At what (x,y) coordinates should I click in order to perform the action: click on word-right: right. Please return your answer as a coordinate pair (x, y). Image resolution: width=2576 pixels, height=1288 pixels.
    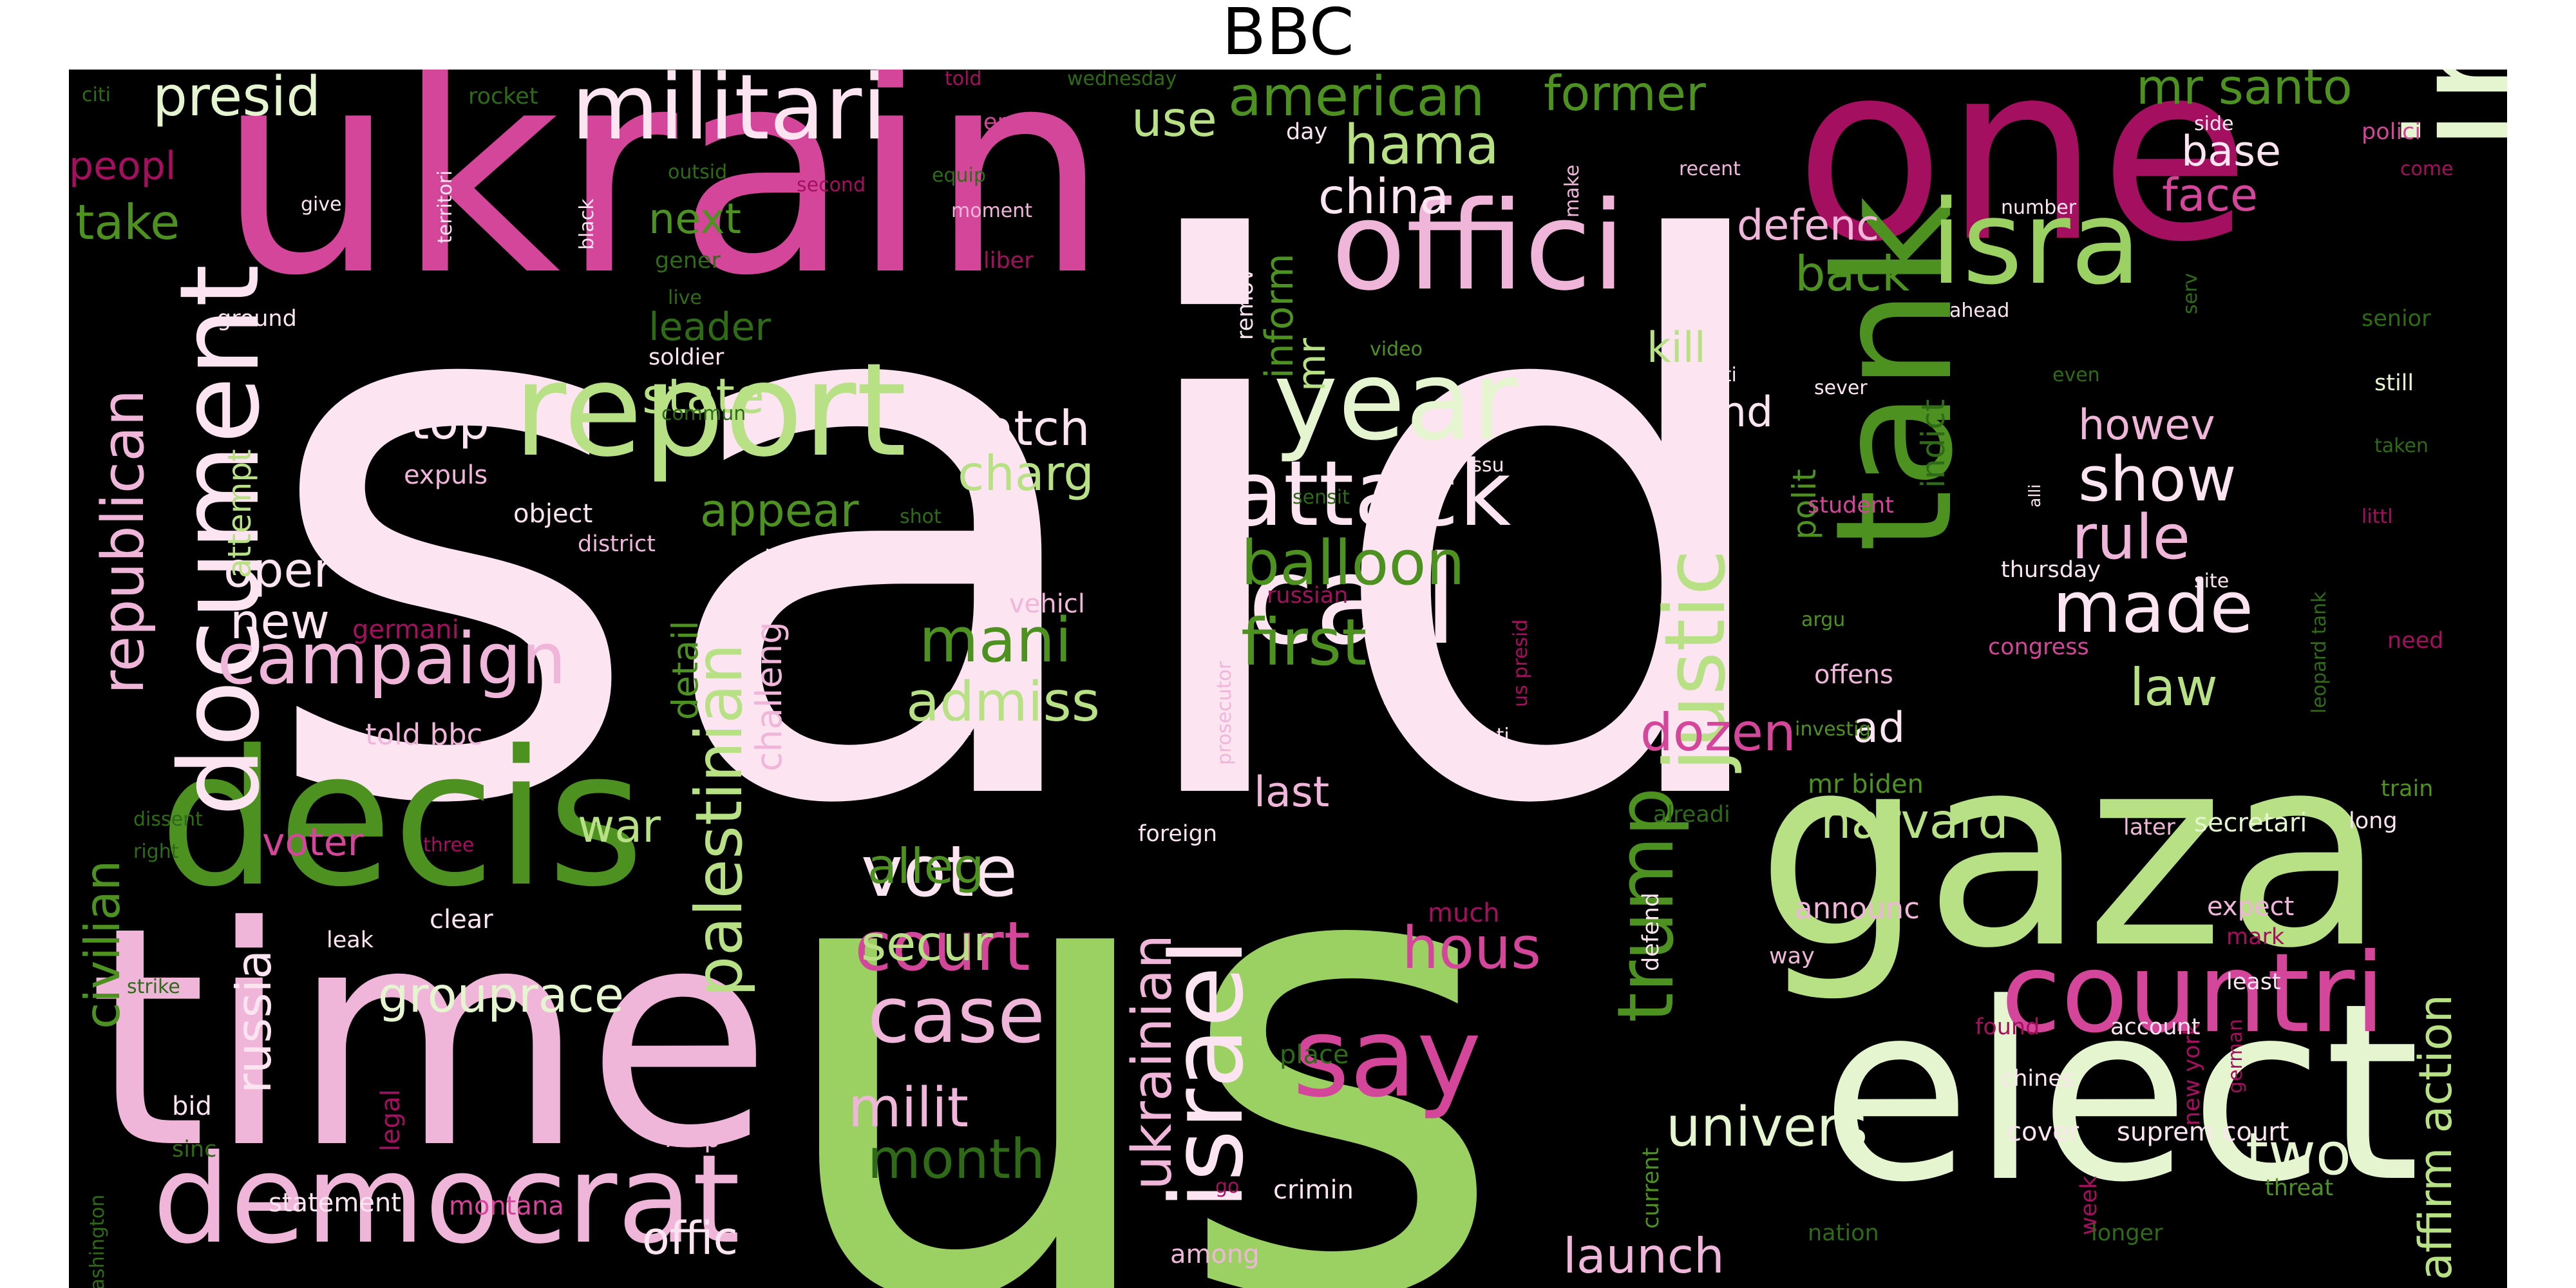
    Looking at the image, I should click on (156, 851).